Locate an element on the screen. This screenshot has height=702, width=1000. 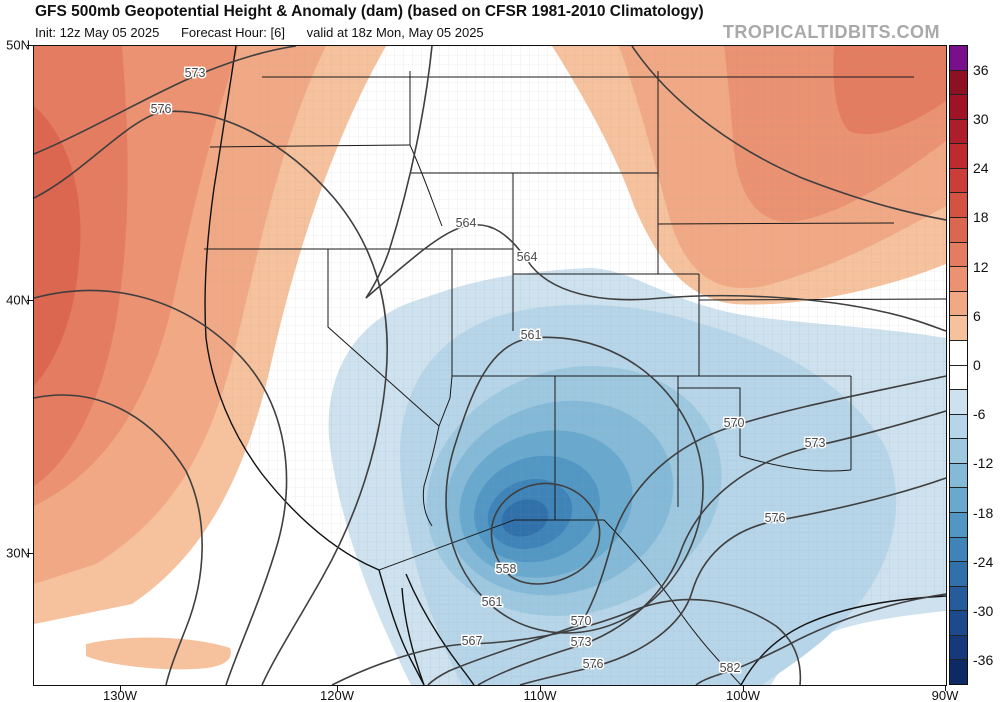
colorbar-tick-label: -36 is located at coordinates (983, 660).